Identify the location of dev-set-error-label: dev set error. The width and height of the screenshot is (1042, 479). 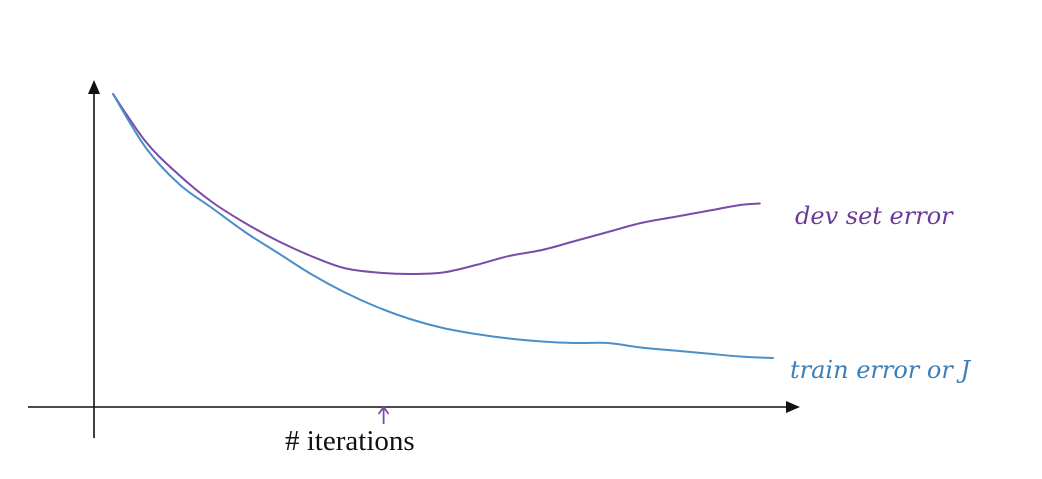
(874, 216).